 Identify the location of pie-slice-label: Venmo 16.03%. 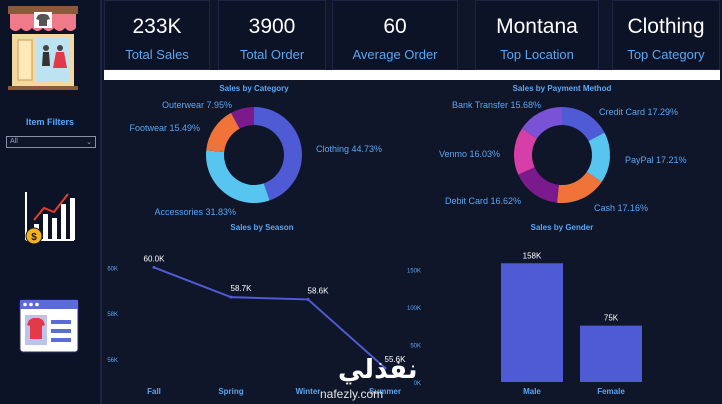
(469, 154).